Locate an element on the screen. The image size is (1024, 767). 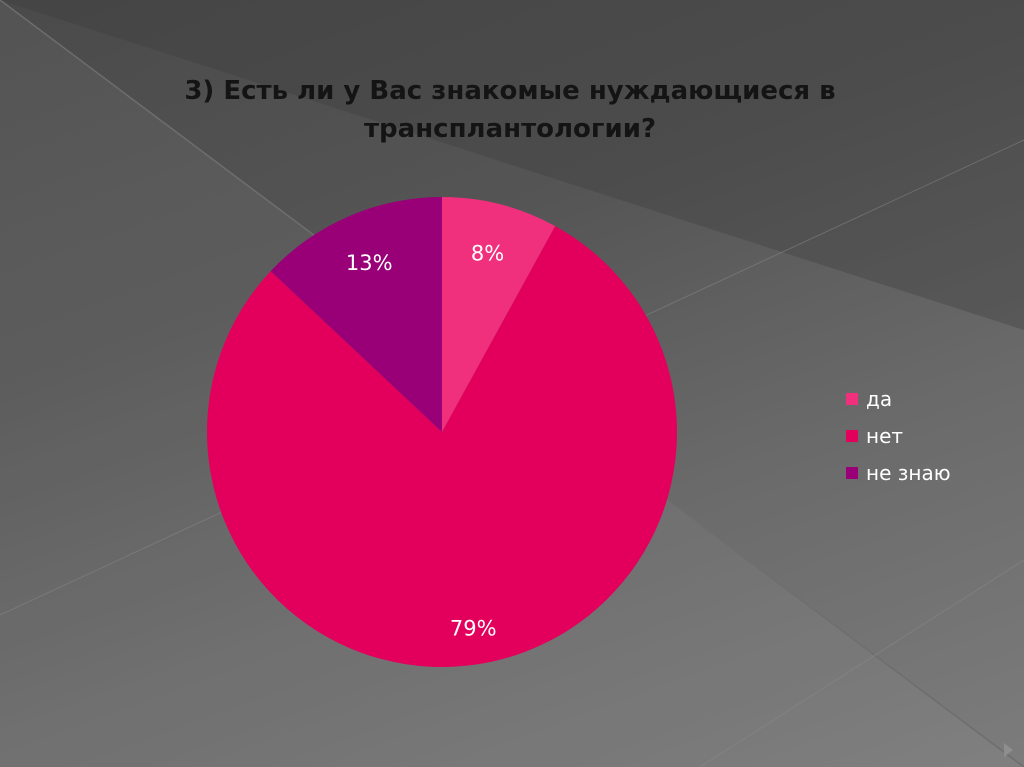
legend-label-ne-znayu: не знаю is located at coordinates (908, 472).